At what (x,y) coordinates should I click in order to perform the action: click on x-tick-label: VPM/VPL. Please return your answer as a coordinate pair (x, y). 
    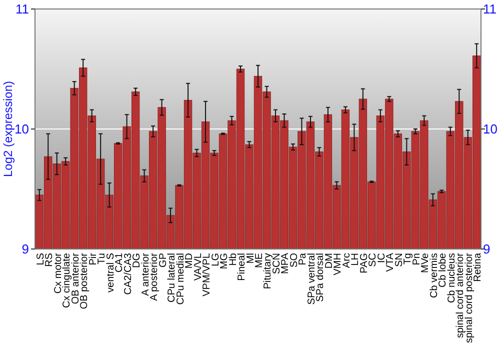
    Looking at the image, I should click on (207, 274).